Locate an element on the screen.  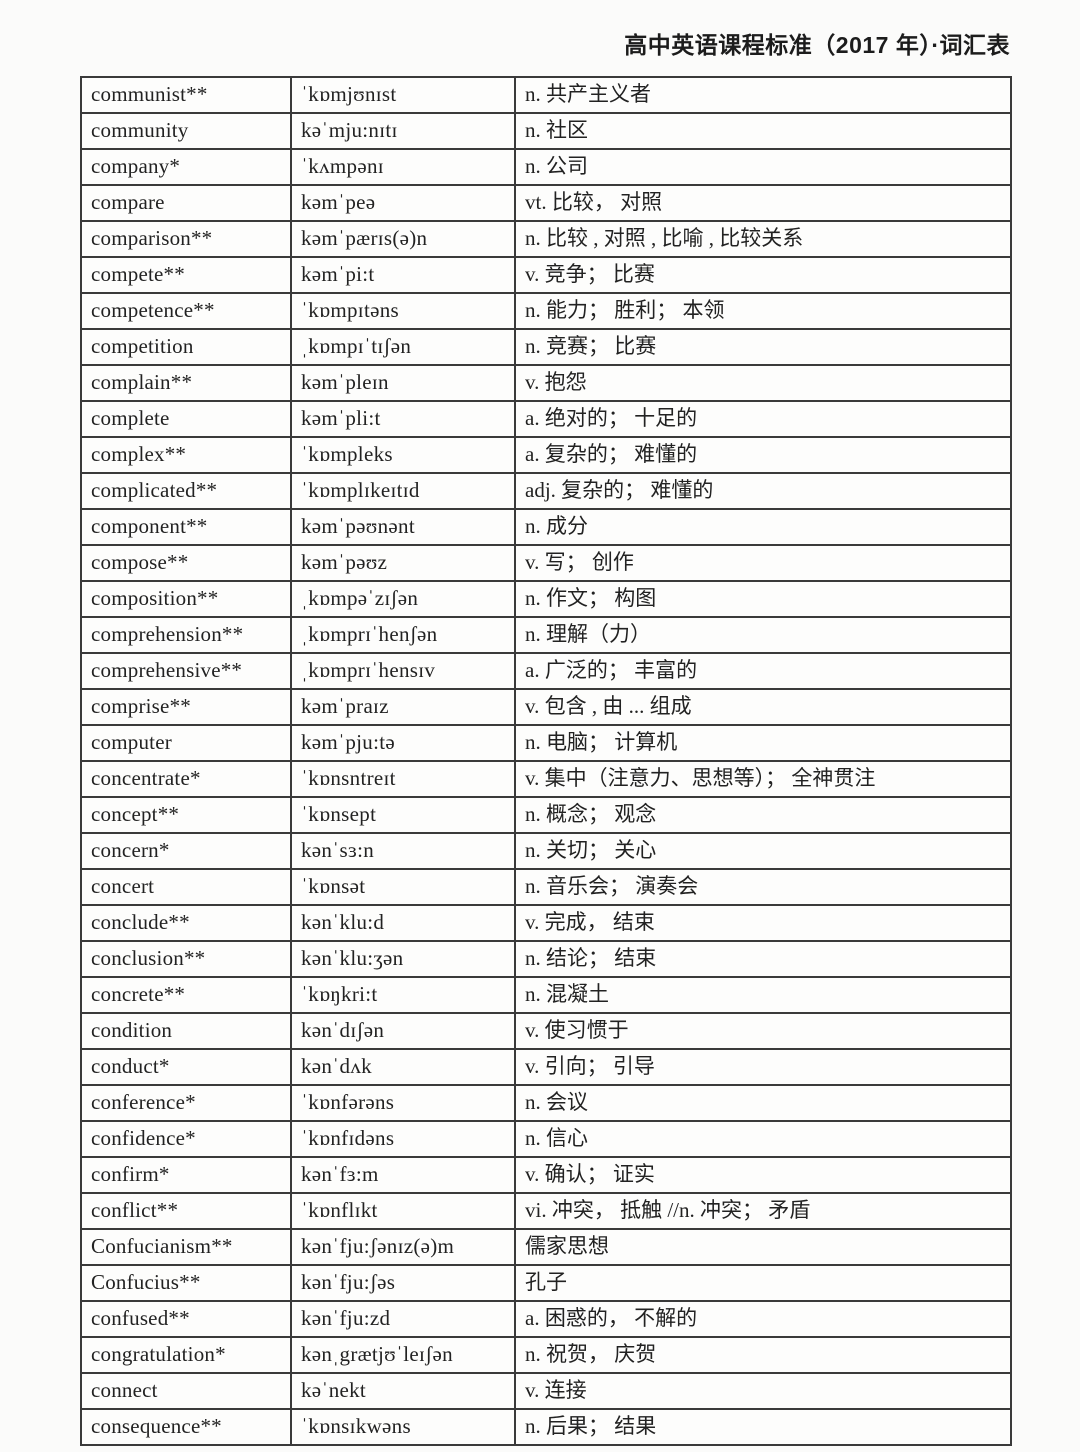
ipa-text: ˌkɒmprɪˈhensɪv is located at coordinates (403, 671).